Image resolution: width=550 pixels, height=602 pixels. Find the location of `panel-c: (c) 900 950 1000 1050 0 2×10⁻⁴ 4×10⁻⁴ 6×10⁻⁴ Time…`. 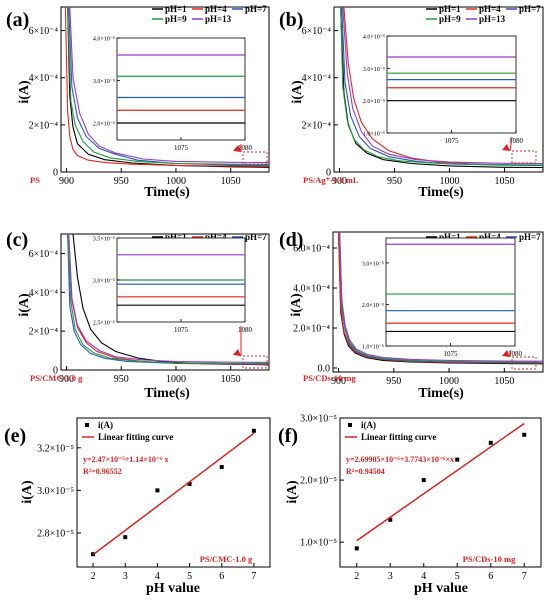

panel-c: (c) 900 950 1000 1050 0 2×10⁻⁴ 4×10⁻⁴ 6×10⁻⁴ Time… is located at coordinates (138, 315).